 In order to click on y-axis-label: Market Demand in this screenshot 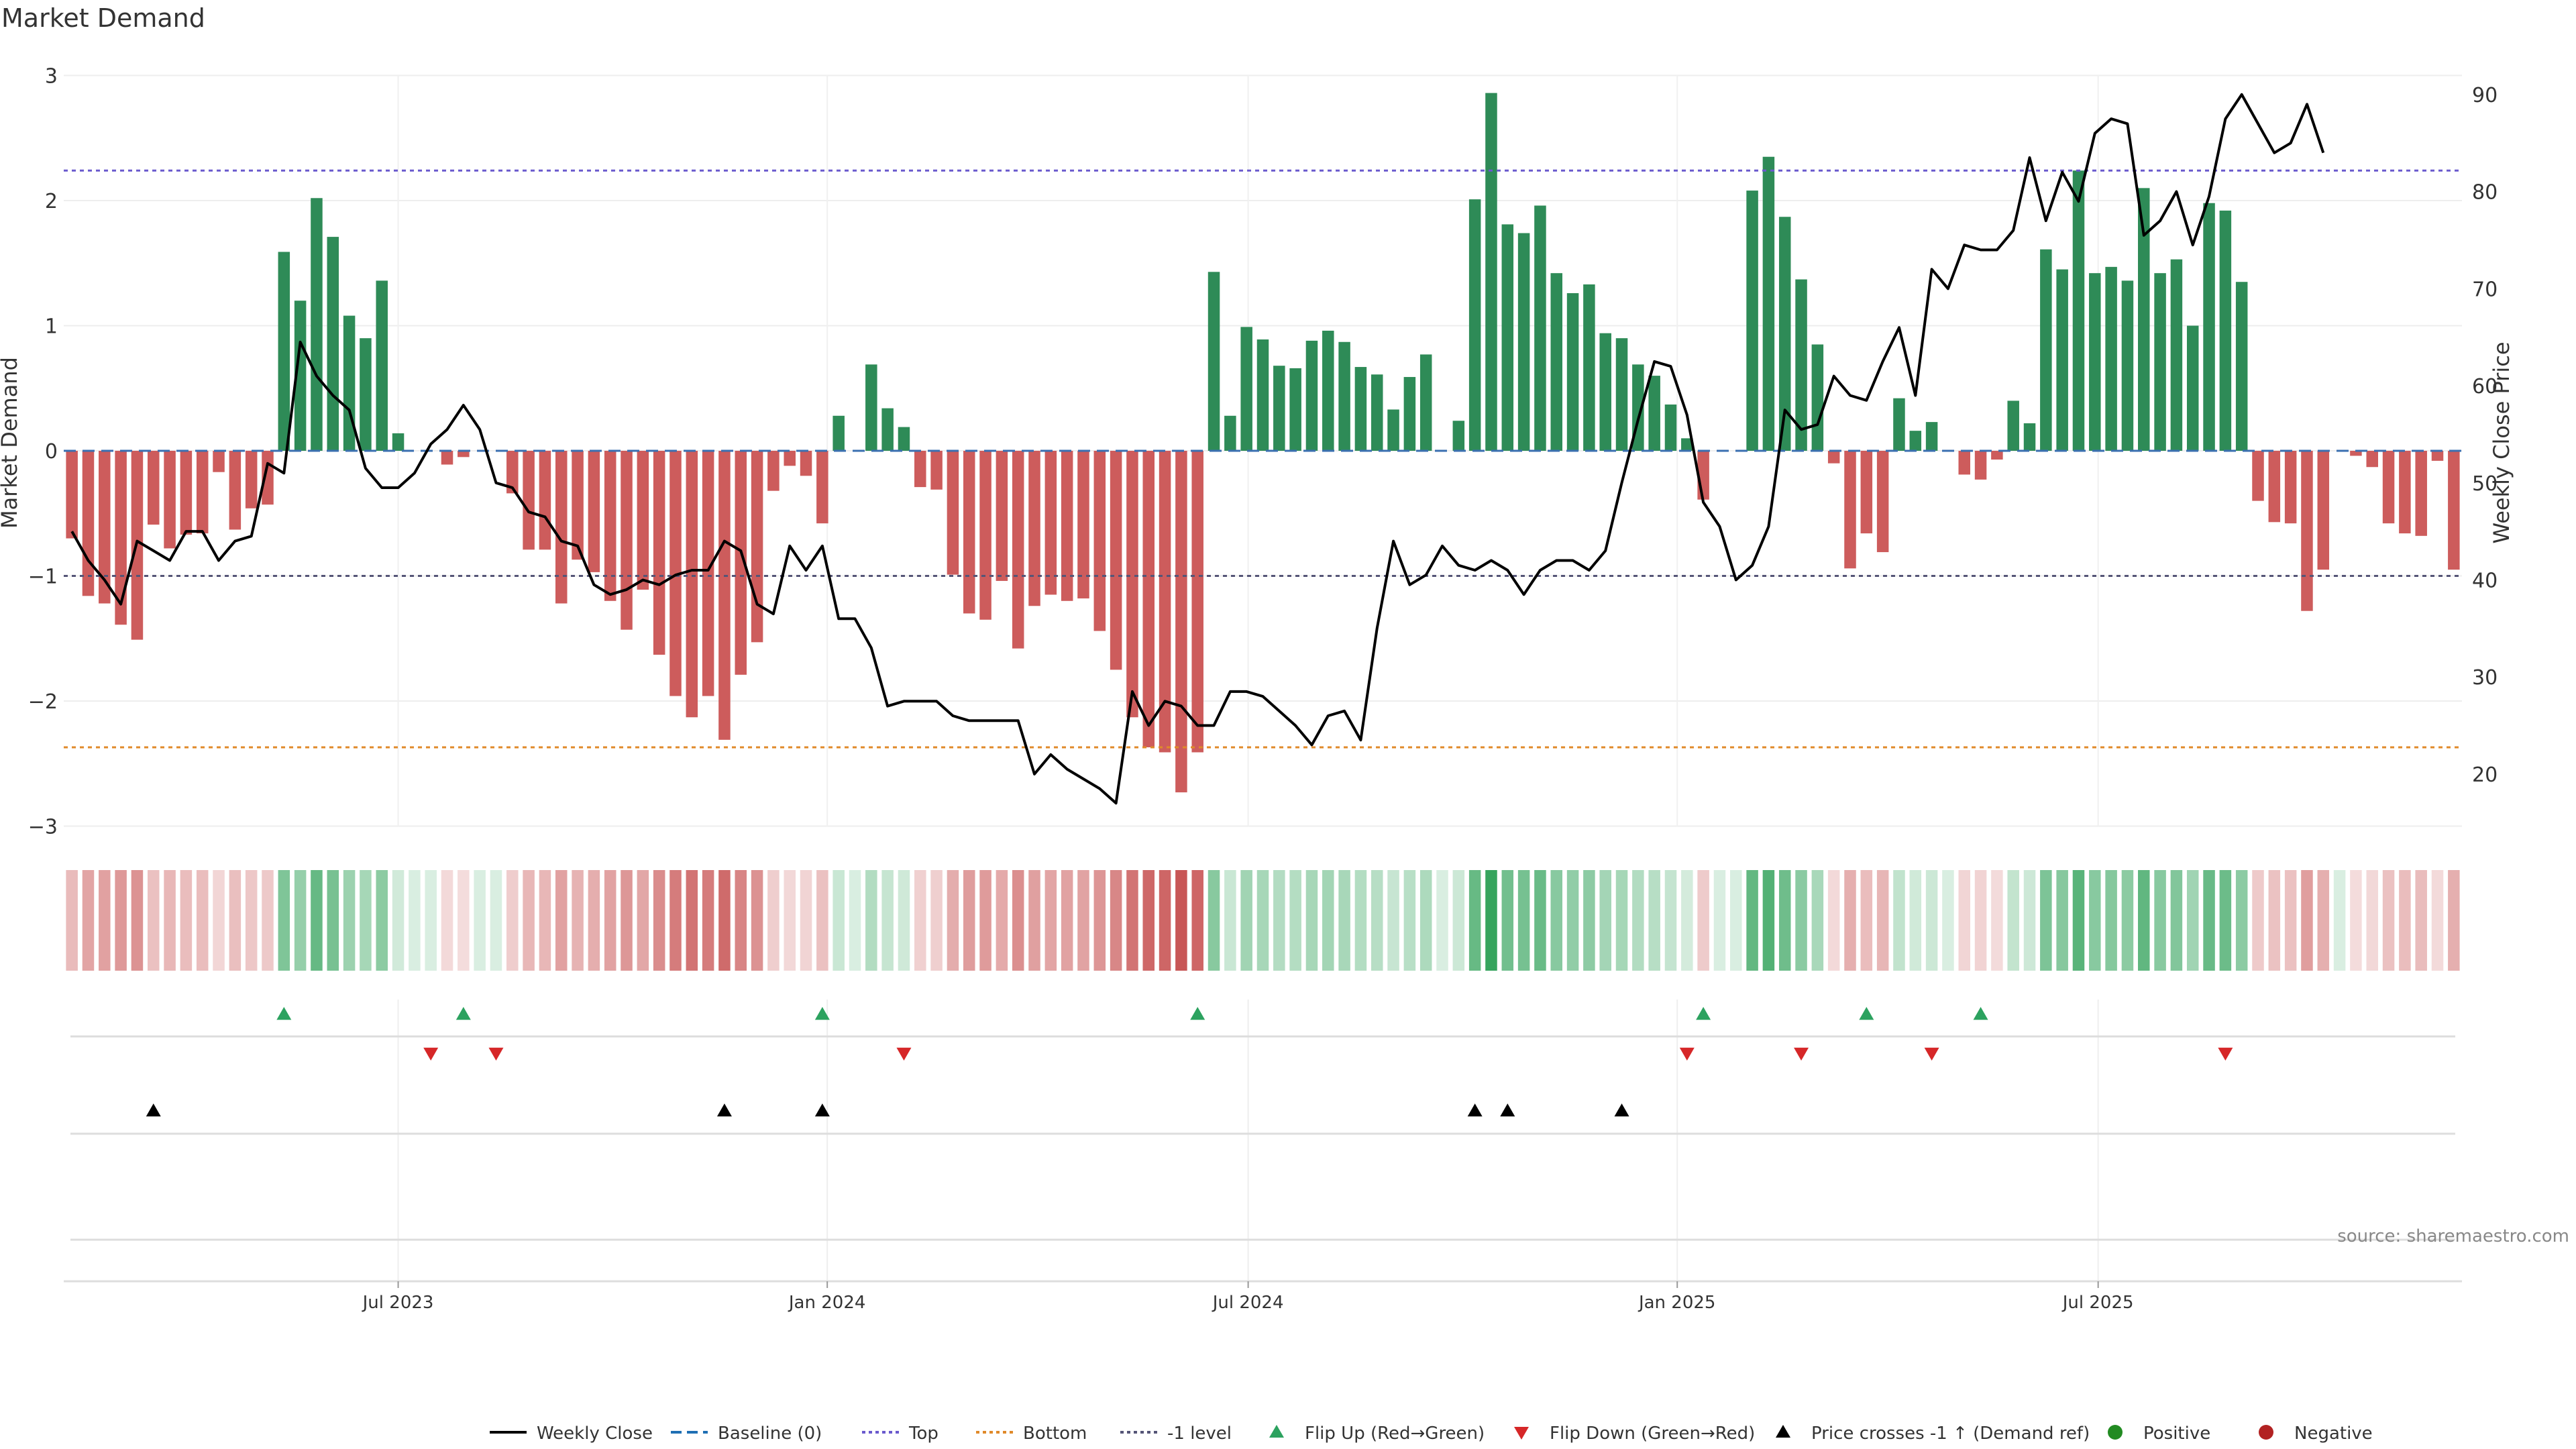, I will do `click(11, 443)`.